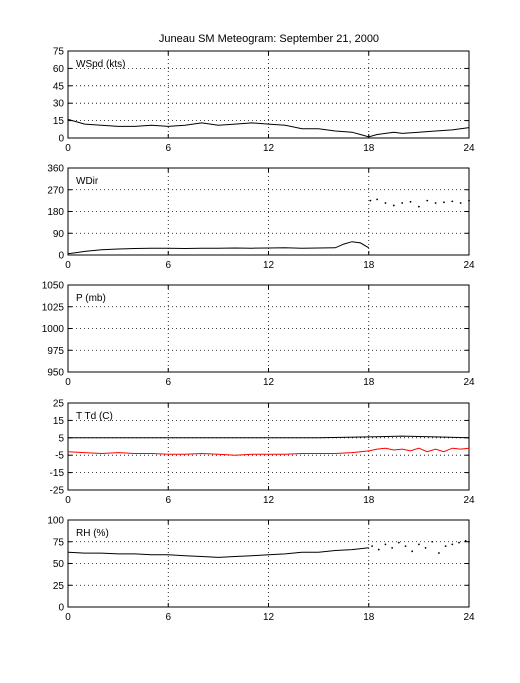 This screenshot has height=683, width=520. I want to click on y-tick-label: 5, so click(61, 438).